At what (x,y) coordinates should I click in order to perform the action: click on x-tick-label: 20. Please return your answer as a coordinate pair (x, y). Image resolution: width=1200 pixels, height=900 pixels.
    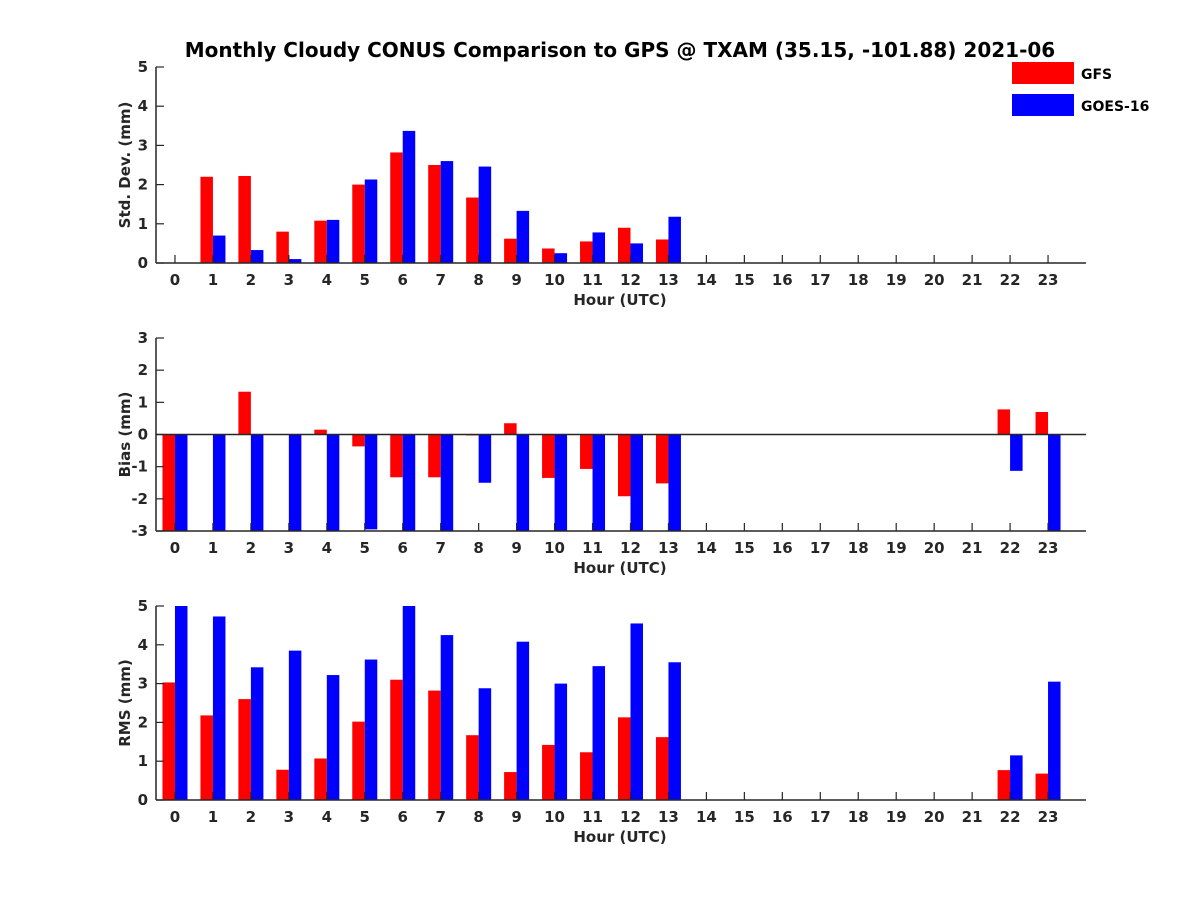
    Looking at the image, I should click on (934, 817).